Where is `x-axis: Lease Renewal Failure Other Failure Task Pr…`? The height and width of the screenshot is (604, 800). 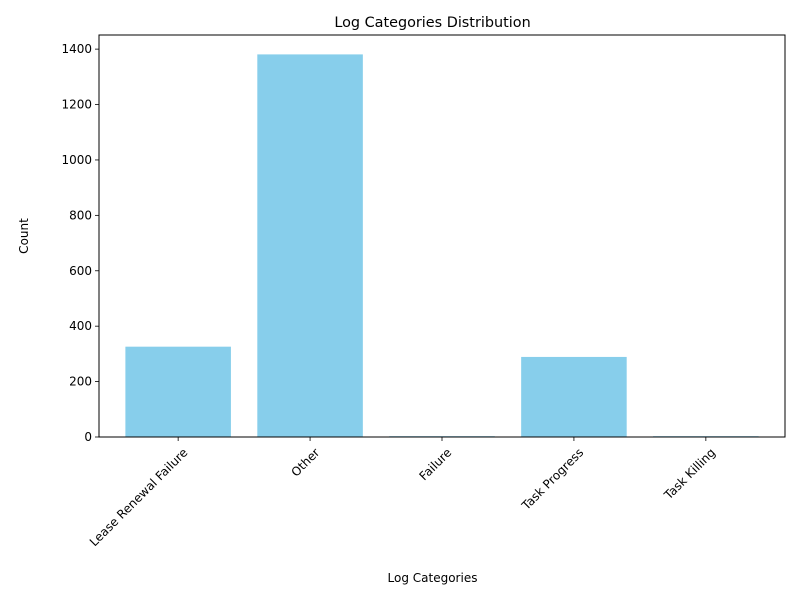
x-axis: Lease Renewal Failure Other Failure Task Pr… is located at coordinates (402, 493).